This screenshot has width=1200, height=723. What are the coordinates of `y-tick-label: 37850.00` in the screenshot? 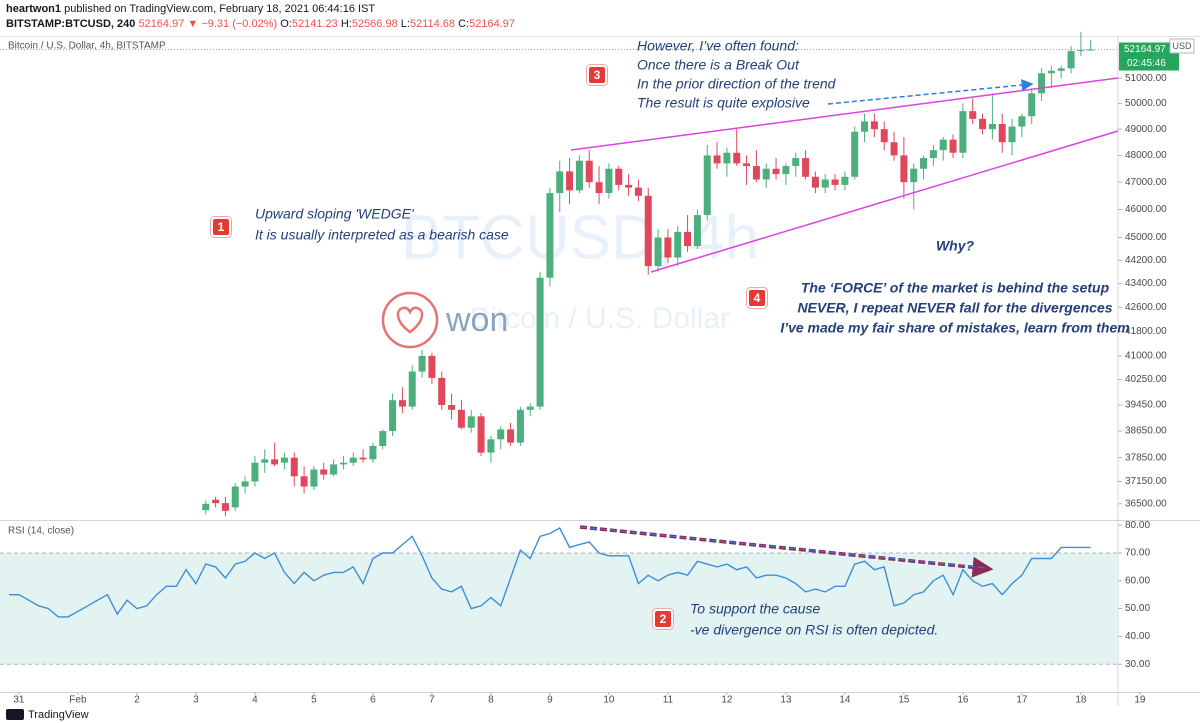 It's located at (1146, 457).